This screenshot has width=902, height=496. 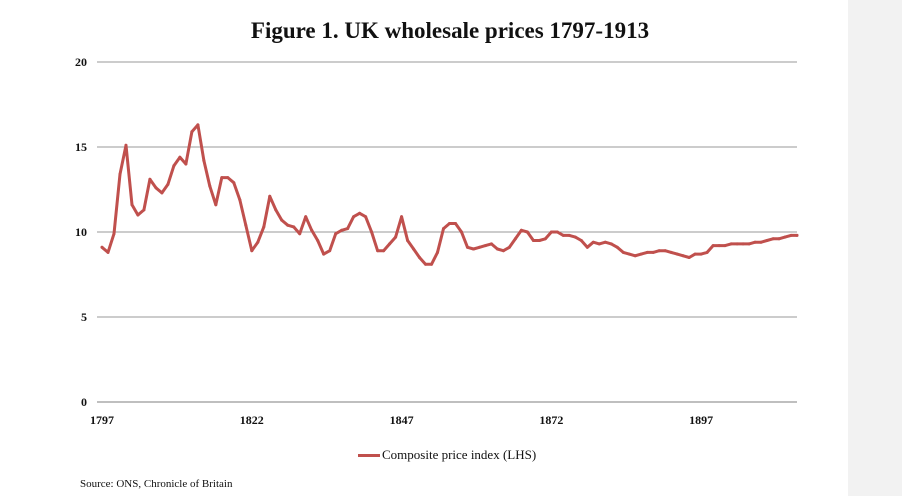 I want to click on x-tick-label: 1822, so click(x=252, y=420).